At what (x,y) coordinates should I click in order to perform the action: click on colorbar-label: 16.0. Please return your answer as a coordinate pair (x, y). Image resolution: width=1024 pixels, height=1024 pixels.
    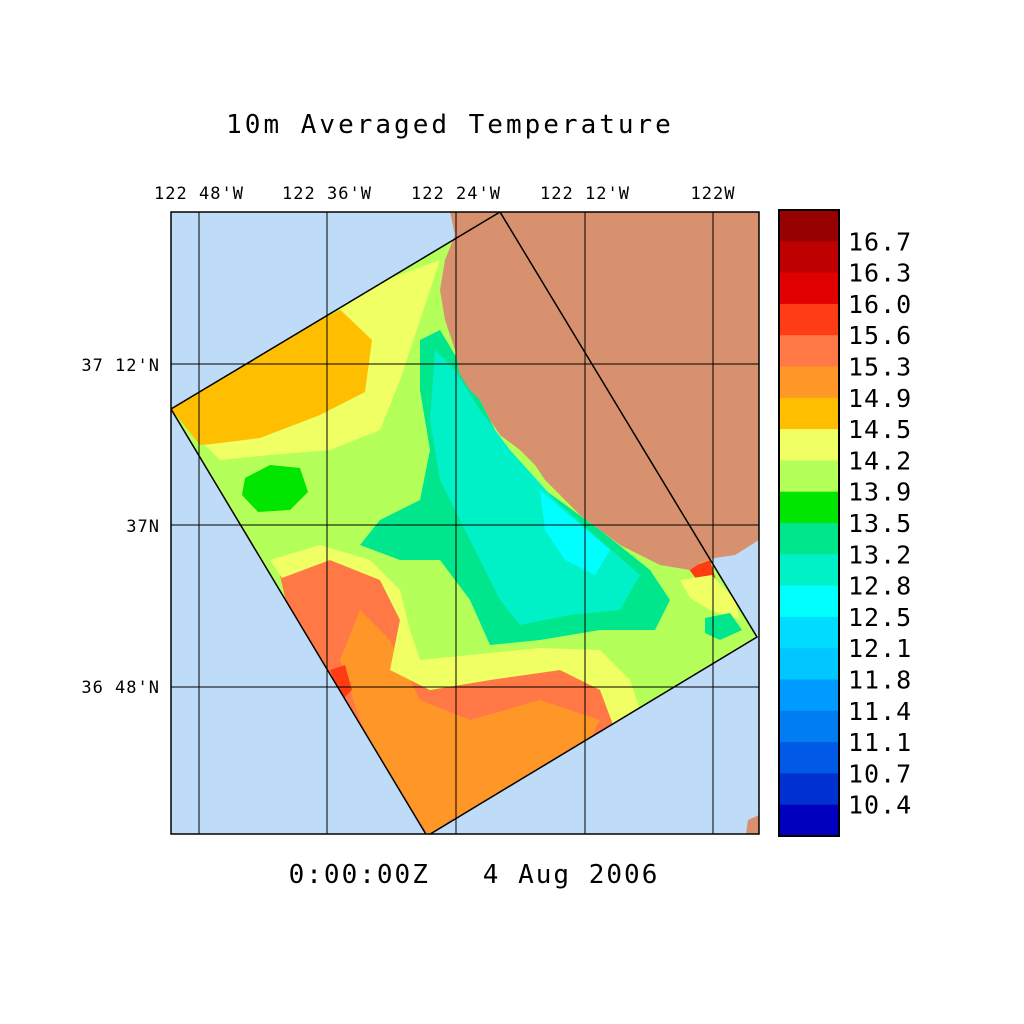
    Looking at the image, I should click on (880, 304).